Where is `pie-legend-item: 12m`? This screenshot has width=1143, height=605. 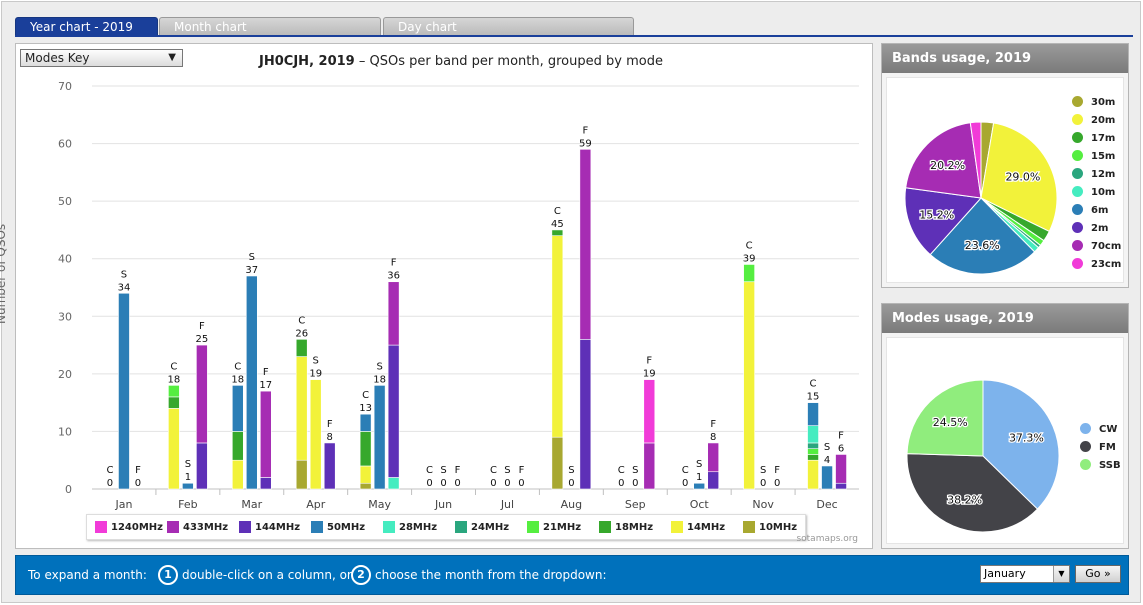 pie-legend-item: 12m is located at coordinates (1096, 177).